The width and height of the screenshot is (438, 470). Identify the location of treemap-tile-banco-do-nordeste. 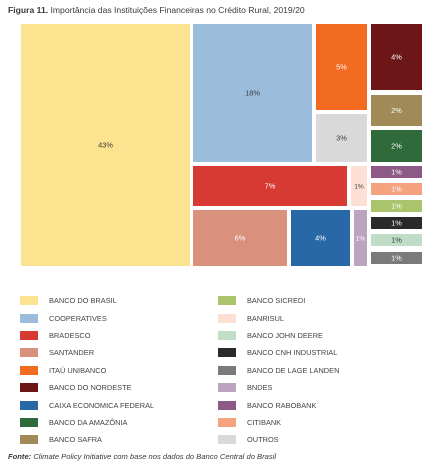
(396, 57).